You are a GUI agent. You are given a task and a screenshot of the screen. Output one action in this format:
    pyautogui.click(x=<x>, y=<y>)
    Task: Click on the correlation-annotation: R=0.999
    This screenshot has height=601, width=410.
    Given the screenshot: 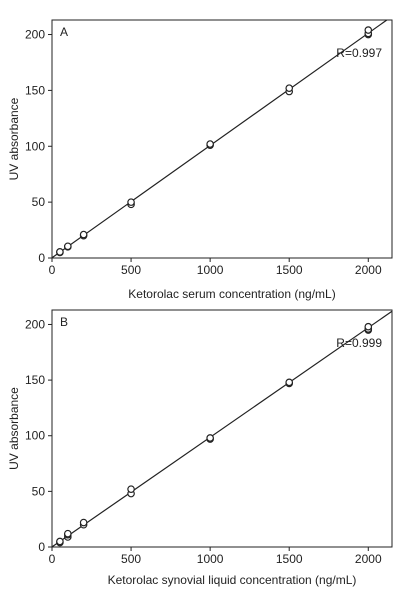 What is the action you would take?
    pyautogui.click(x=359, y=343)
    